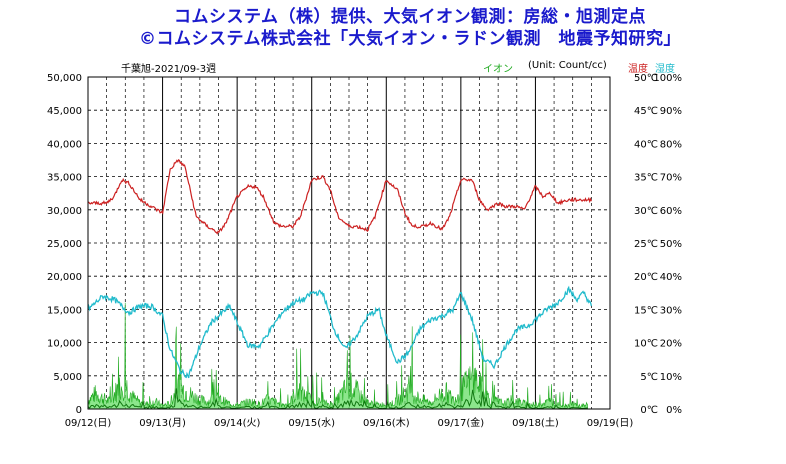  Describe the element at coordinates (671, 310) in the screenshot. I see `y-right-humid-tick-label: 30%` at that location.